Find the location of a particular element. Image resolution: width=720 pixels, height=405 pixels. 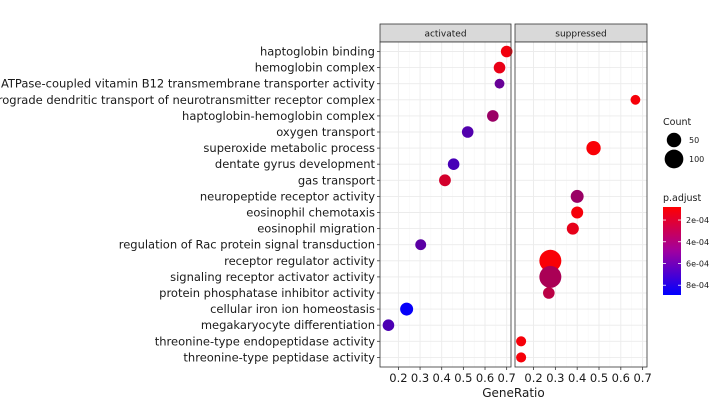

count-legend-label: 100 is located at coordinates (696, 159).